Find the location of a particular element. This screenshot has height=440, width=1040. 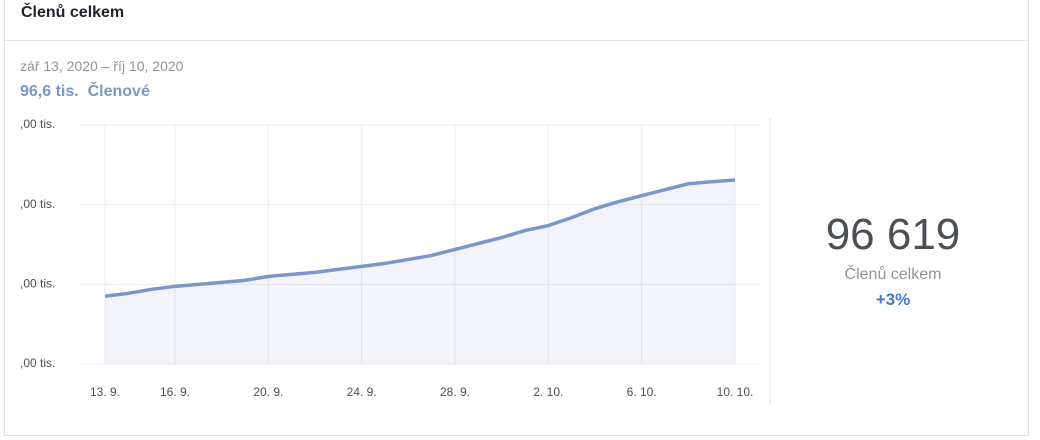

card-title: Členů celkem is located at coordinates (73, 12).